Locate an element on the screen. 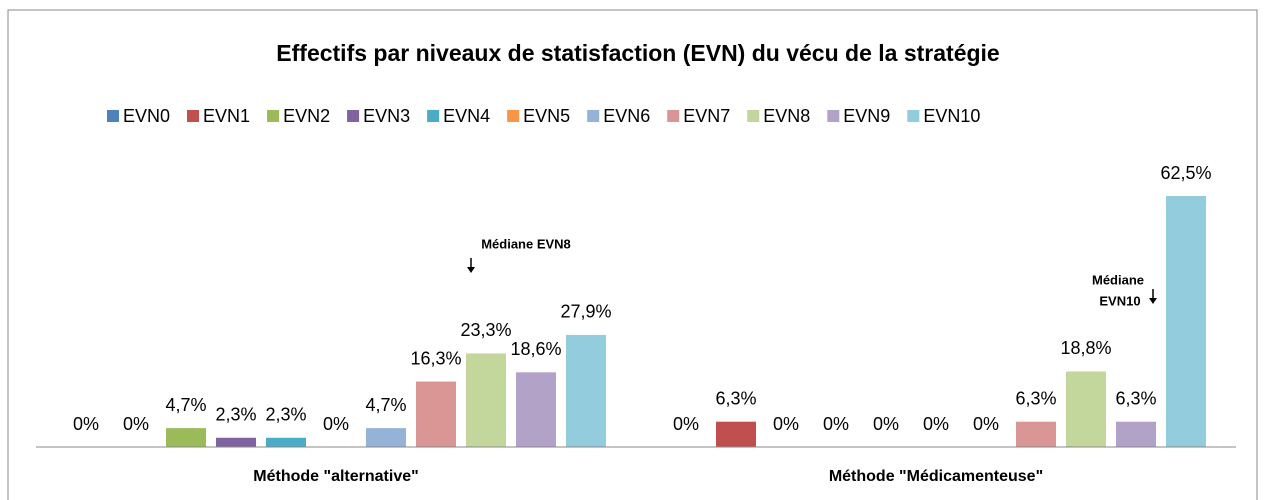  data-label: 18,6% is located at coordinates (535, 349).